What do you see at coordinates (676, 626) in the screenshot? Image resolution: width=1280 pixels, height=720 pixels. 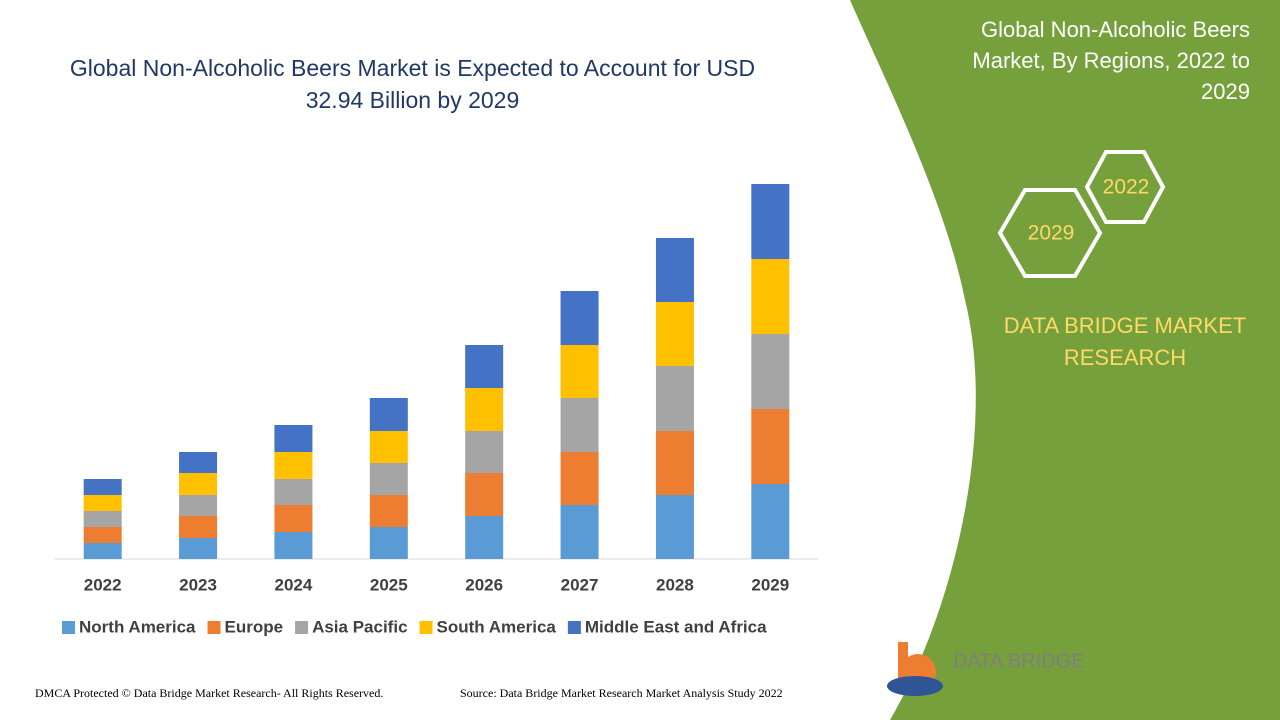 I see `legend-label: Middle East and Africa` at bounding box center [676, 626].